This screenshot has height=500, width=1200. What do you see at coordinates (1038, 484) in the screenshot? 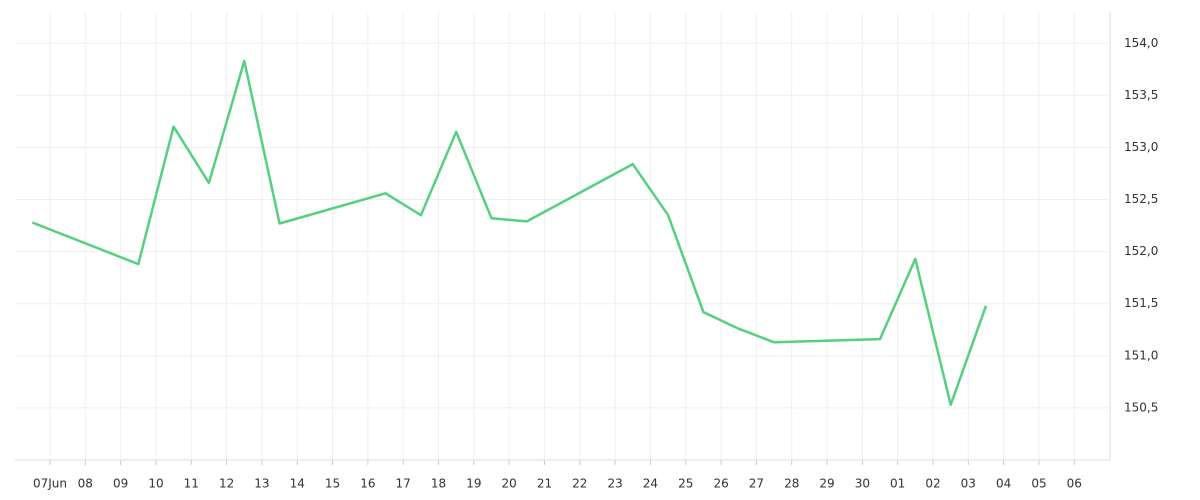
I see `x-tick-label: 05` at bounding box center [1038, 484].